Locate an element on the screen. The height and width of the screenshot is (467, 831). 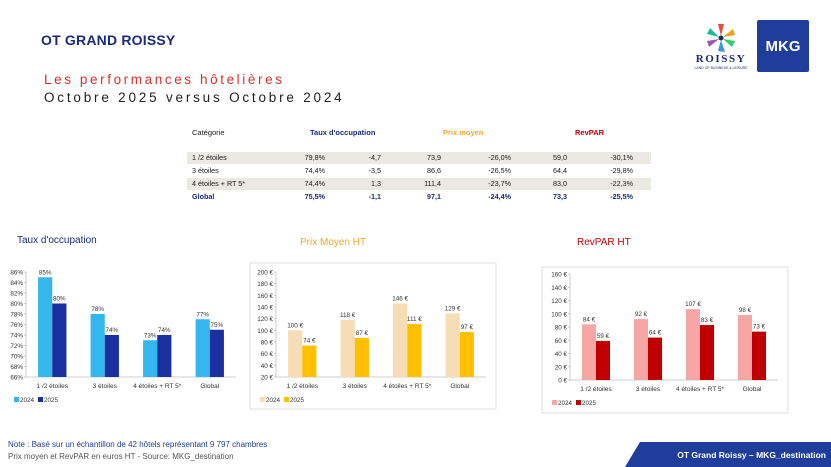
data-label: 59 € is located at coordinates (603, 336).